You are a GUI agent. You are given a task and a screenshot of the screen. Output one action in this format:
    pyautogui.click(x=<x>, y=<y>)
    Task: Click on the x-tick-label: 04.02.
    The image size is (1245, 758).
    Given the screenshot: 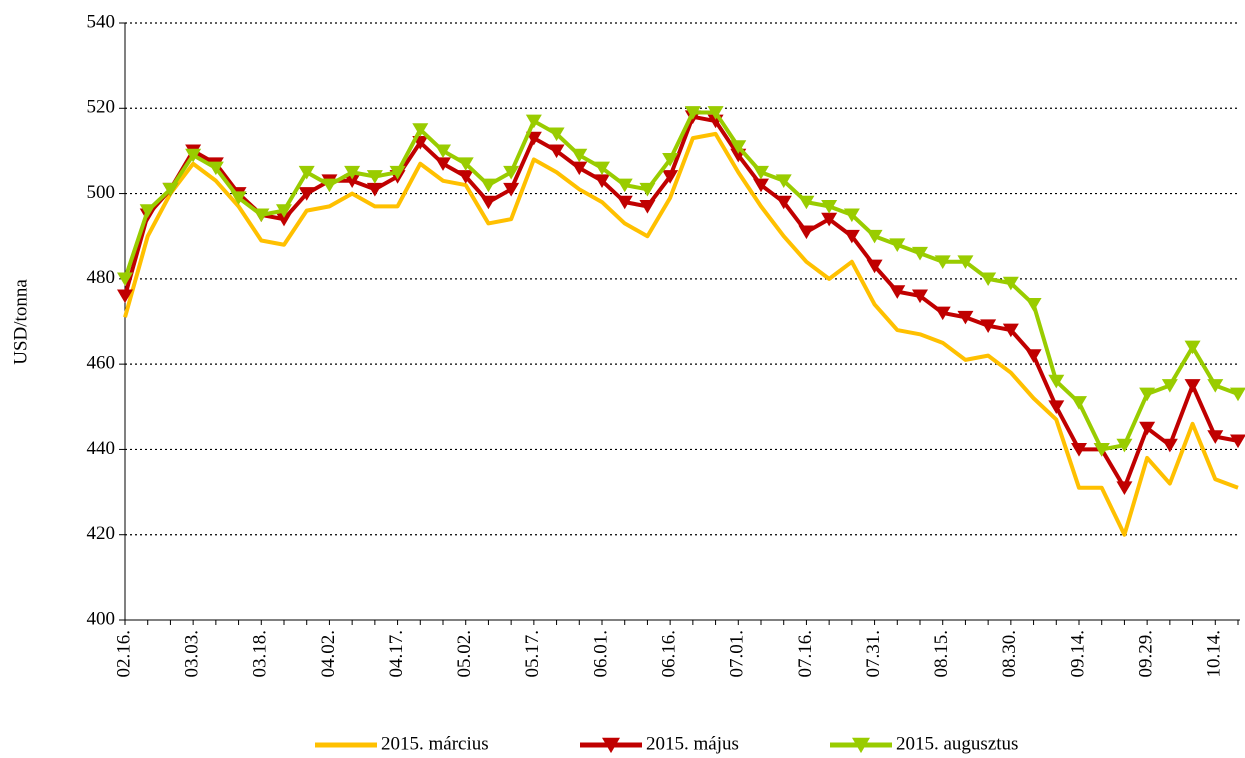 What is the action you would take?
    pyautogui.click(x=328, y=654)
    